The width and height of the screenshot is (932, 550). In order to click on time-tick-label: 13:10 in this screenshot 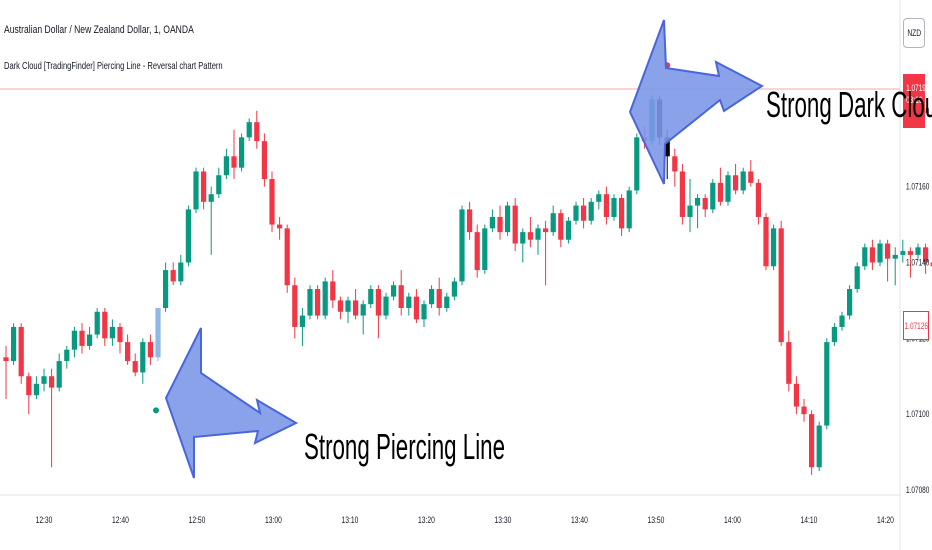, I will do `click(350, 520)`.